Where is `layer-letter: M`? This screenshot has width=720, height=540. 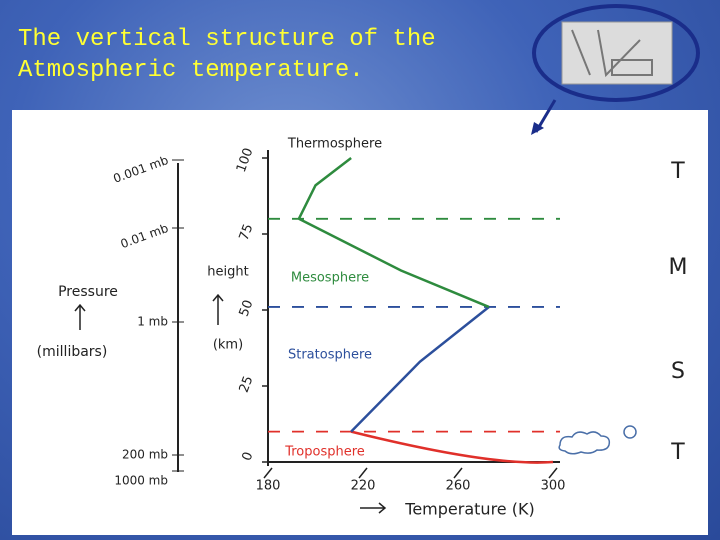
layer-letter: M is located at coordinates (678, 267).